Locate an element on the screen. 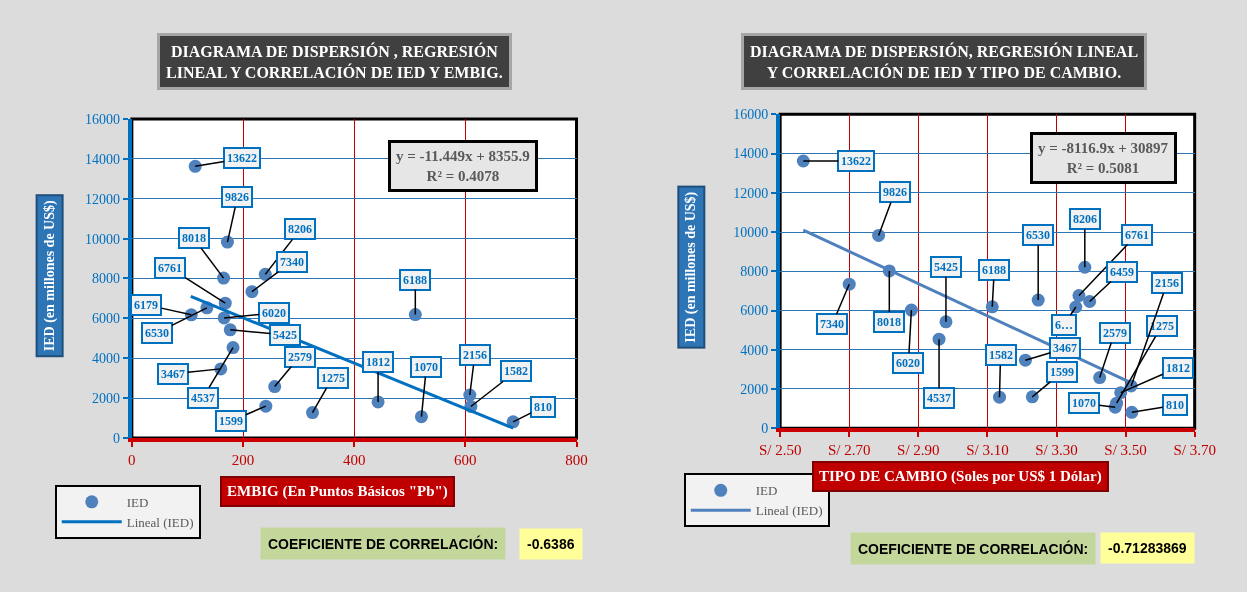 The height and width of the screenshot is (592, 1247). text: -0.71283869 is located at coordinates (1147, 548).